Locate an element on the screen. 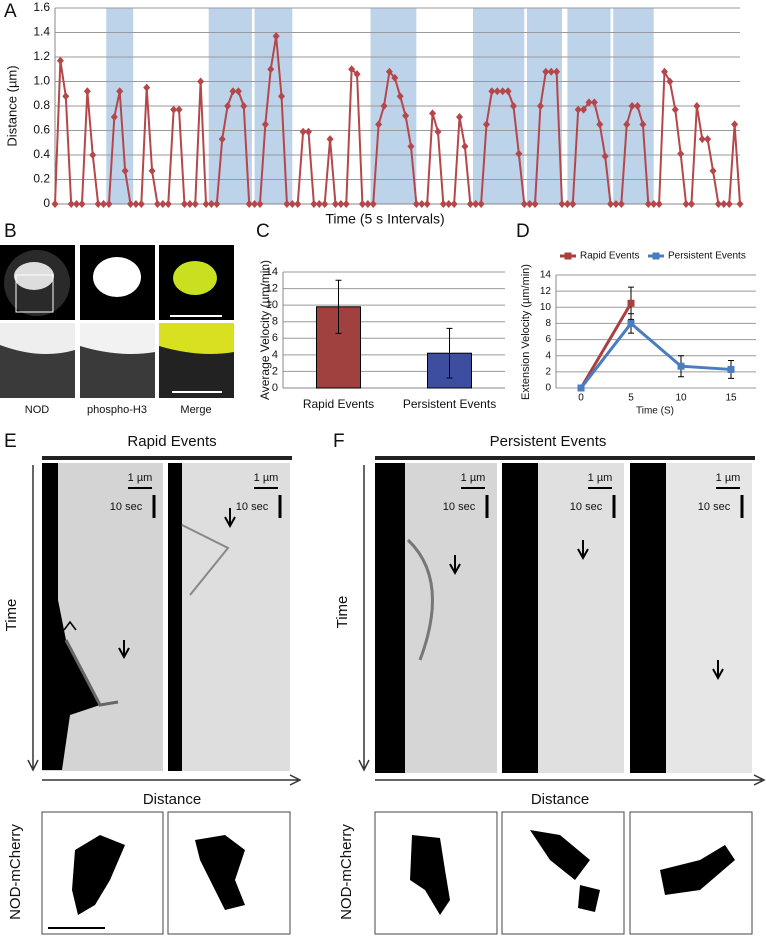  axis-label: Time is located at coordinates (11, 615).